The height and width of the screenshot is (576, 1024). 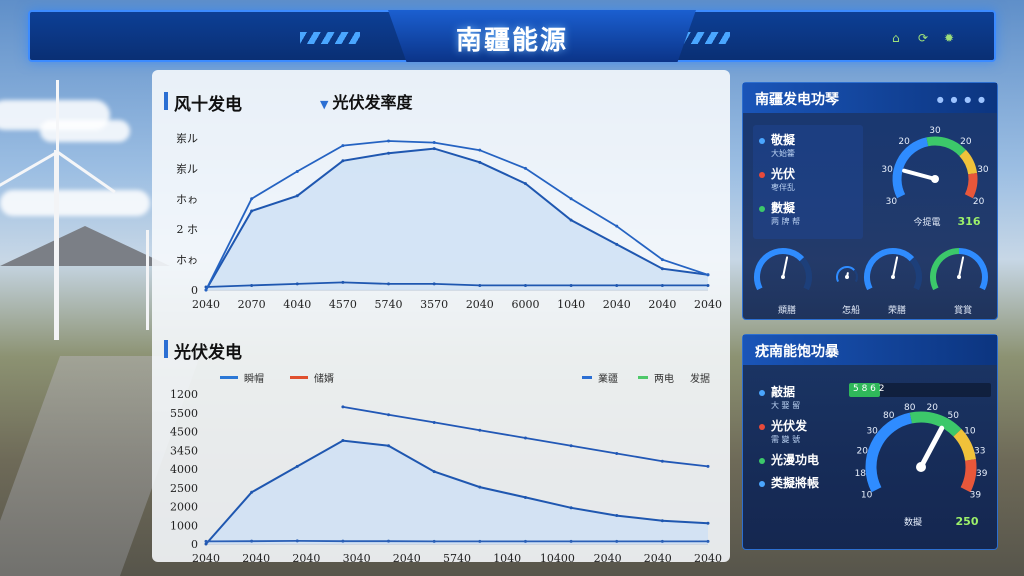 I want to click on legend-label: 储婿, so click(x=324, y=379).